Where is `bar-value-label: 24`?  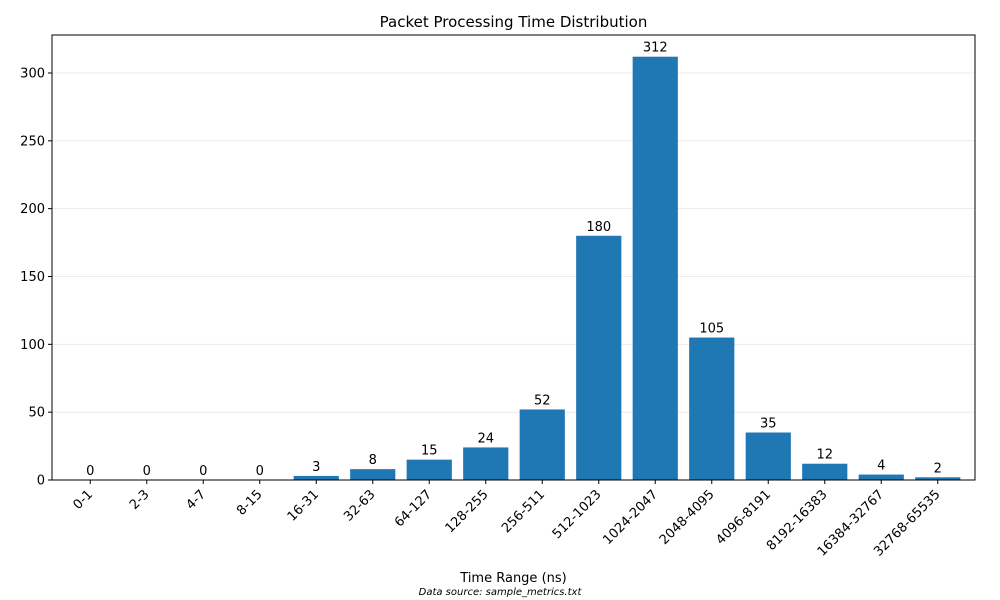
bar-value-label: 24 is located at coordinates (485, 438).